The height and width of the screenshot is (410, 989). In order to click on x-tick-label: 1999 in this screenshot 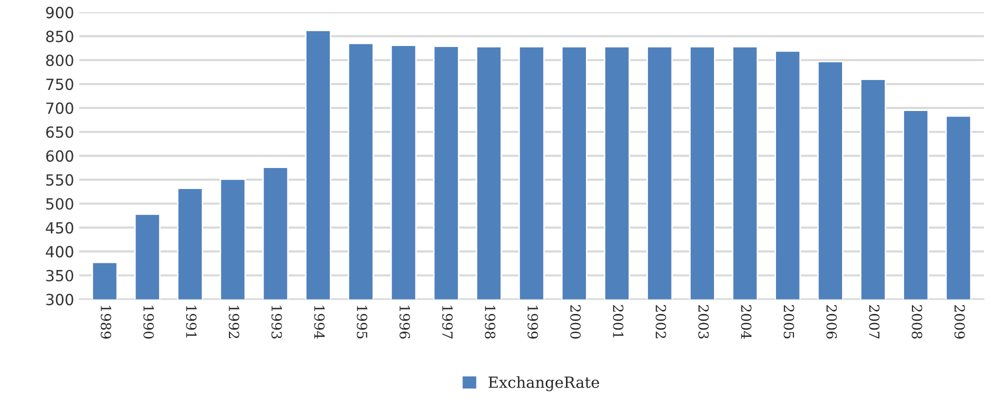, I will do `click(533, 322)`.